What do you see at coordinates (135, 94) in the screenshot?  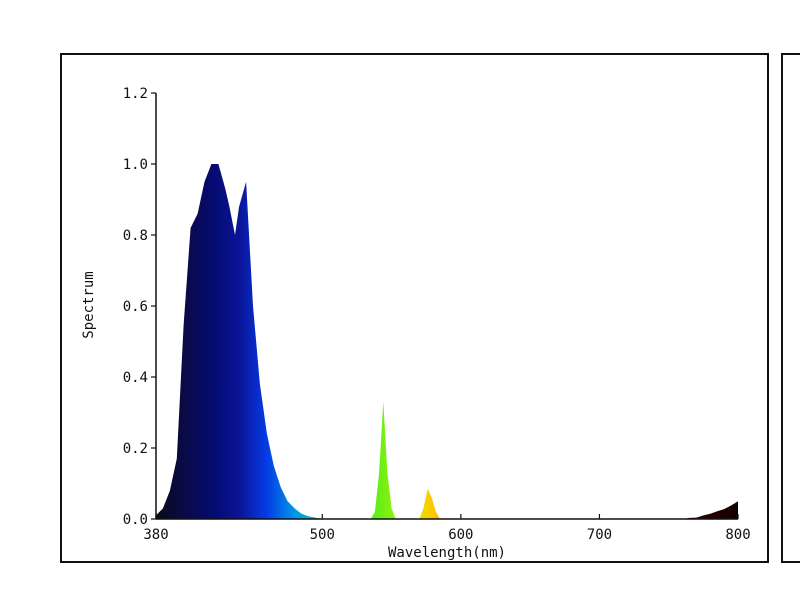 I see `y-tick-label: 1.2` at bounding box center [135, 94].